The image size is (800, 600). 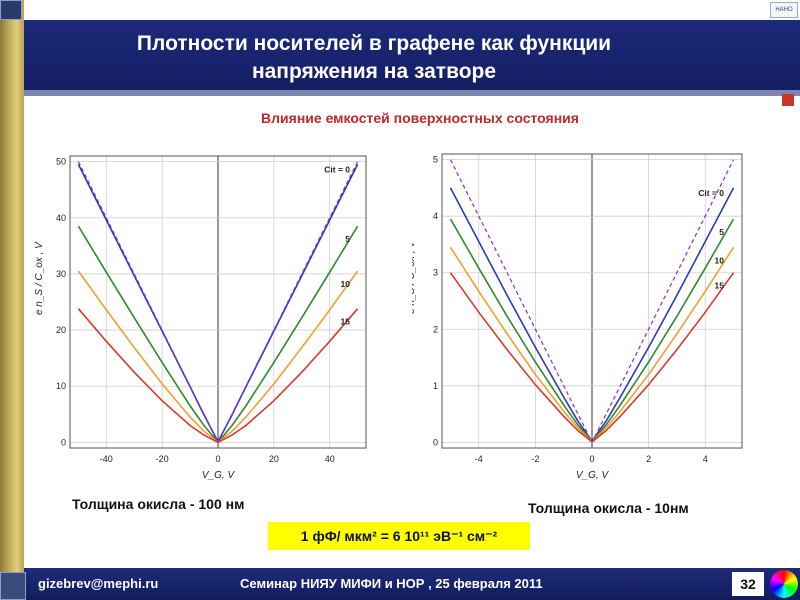 What do you see at coordinates (788, 100) in the screenshot?
I see `red-accent-square` at bounding box center [788, 100].